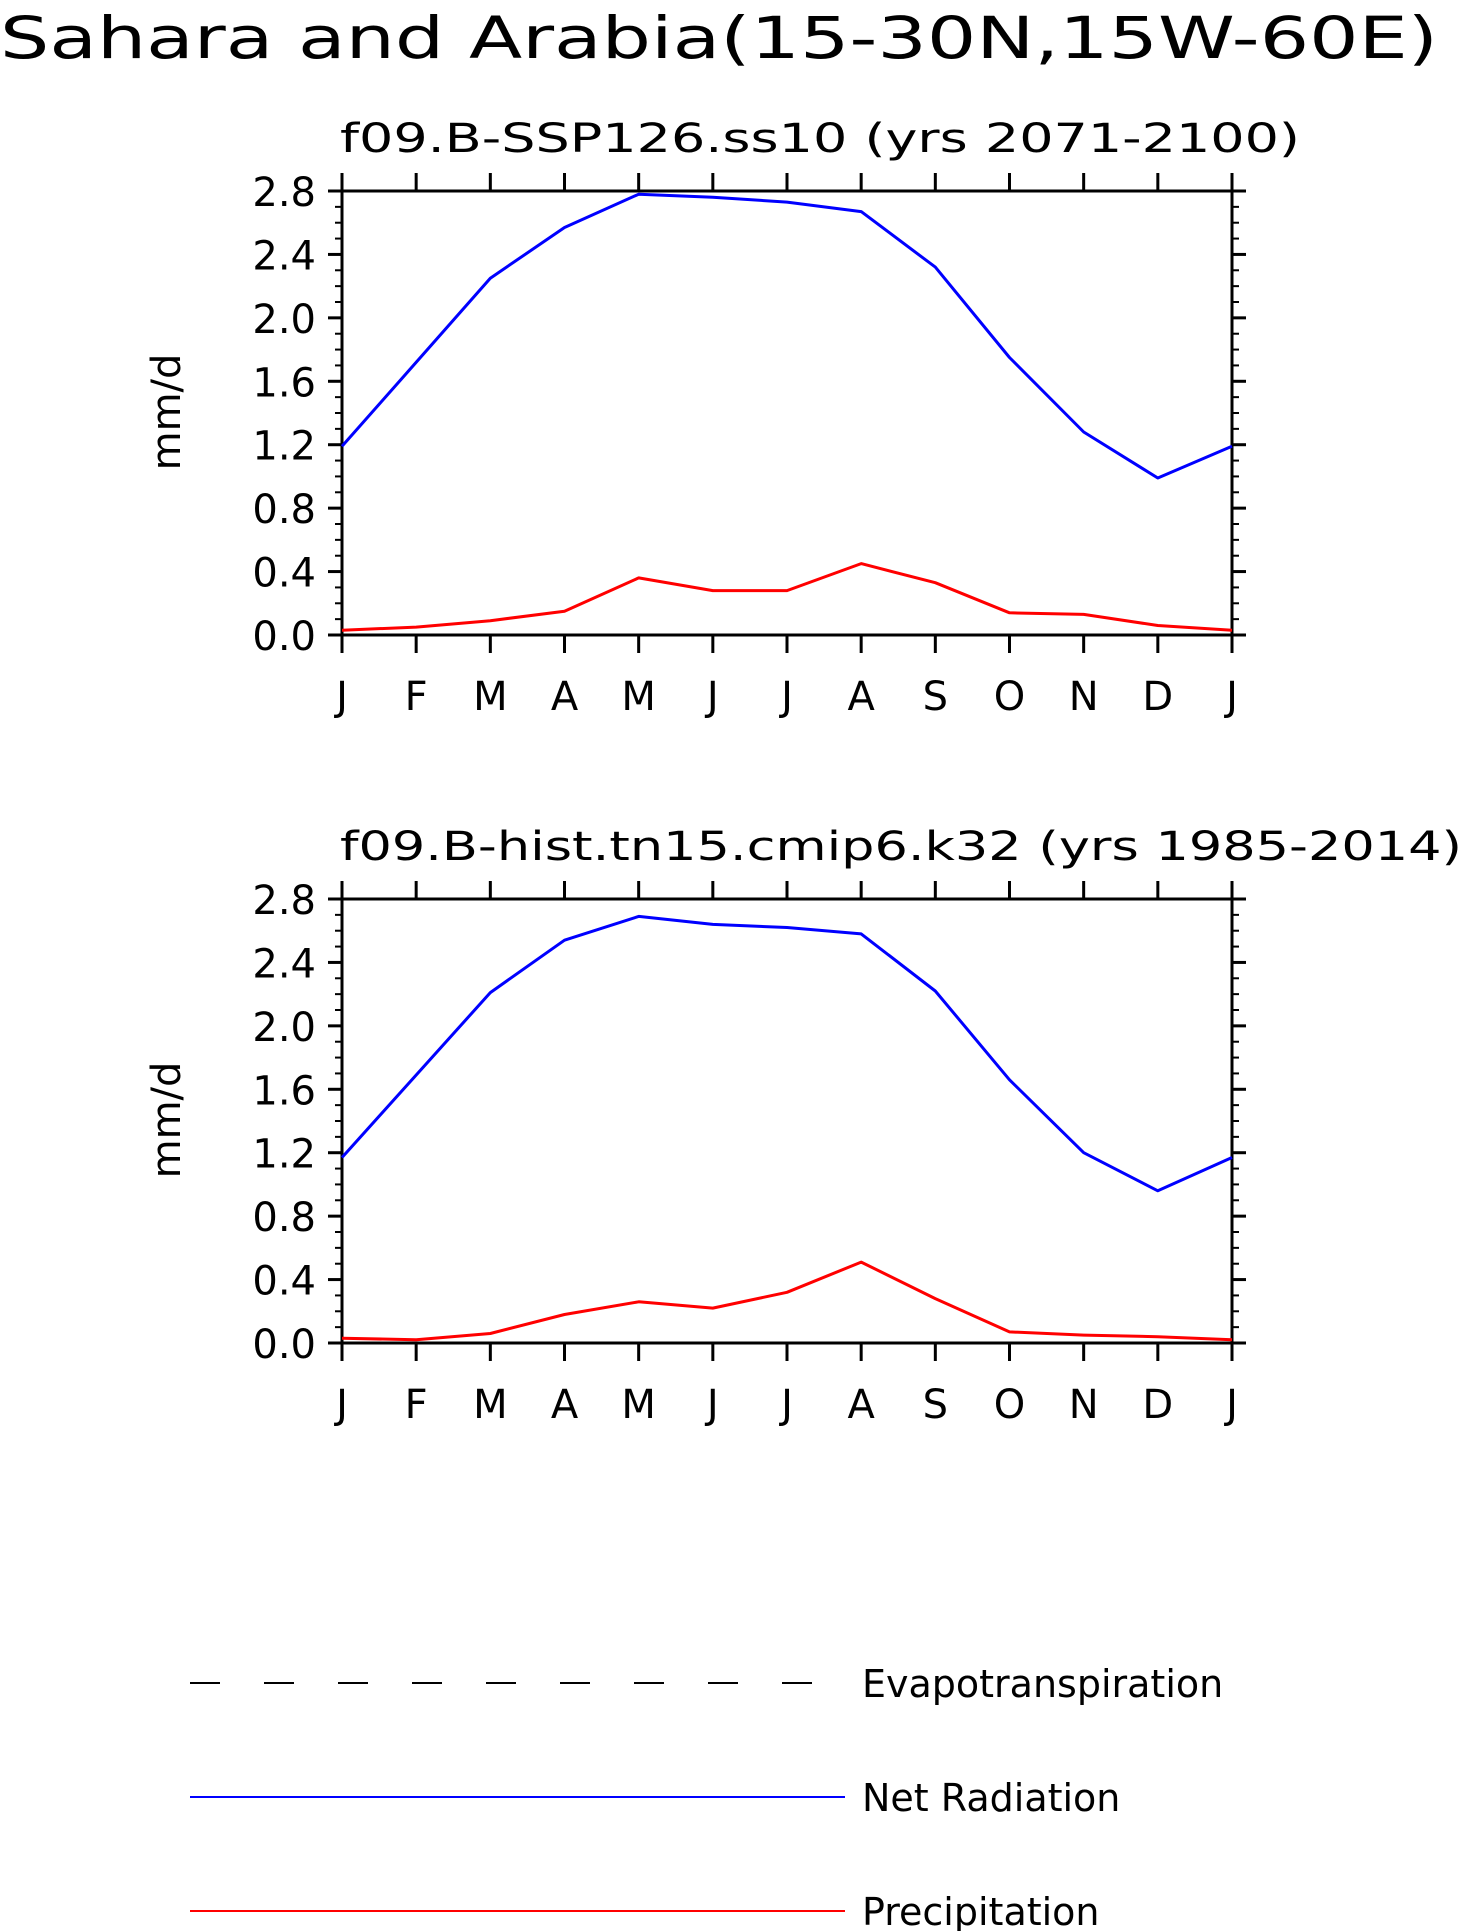  Describe the element at coordinates (167, 1120) in the screenshot. I see `panel-bottom-ylabel: mm/d` at that location.